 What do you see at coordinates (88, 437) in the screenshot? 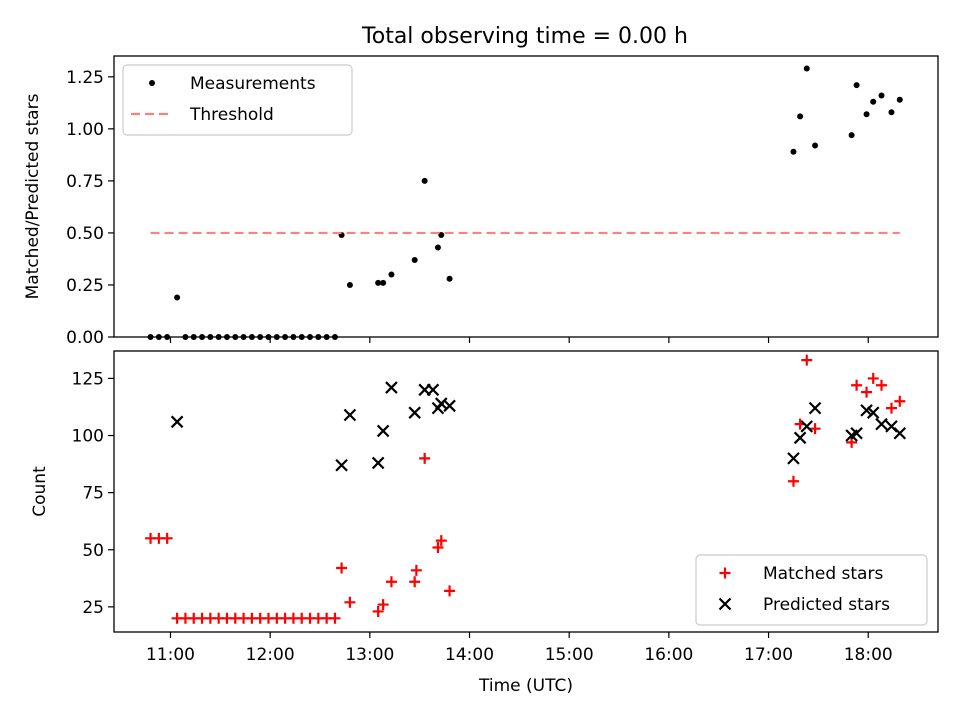
I see `y-tick-label: 100` at bounding box center [88, 437].